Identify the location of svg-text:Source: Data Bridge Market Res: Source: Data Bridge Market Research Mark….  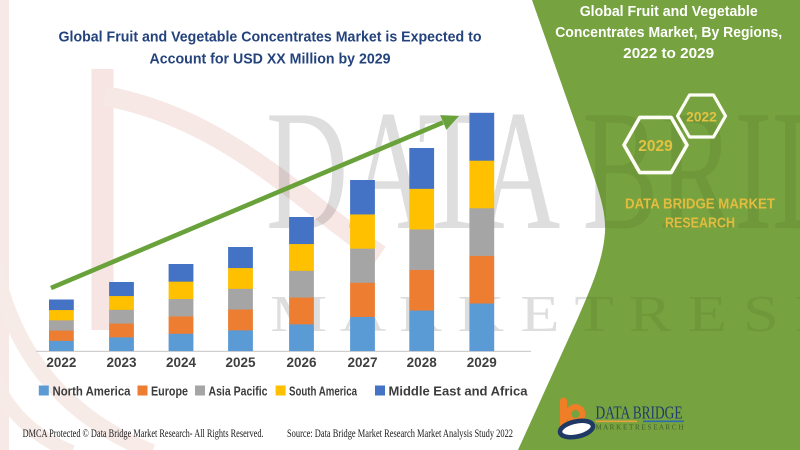
(400, 434).